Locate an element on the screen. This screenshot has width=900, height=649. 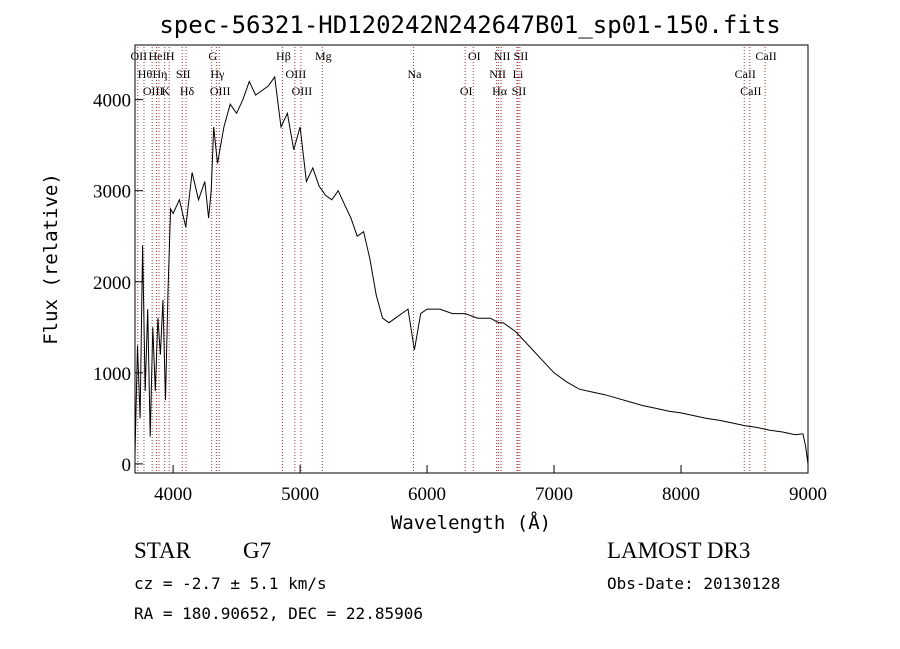
subclass: G7 is located at coordinates (257, 550).